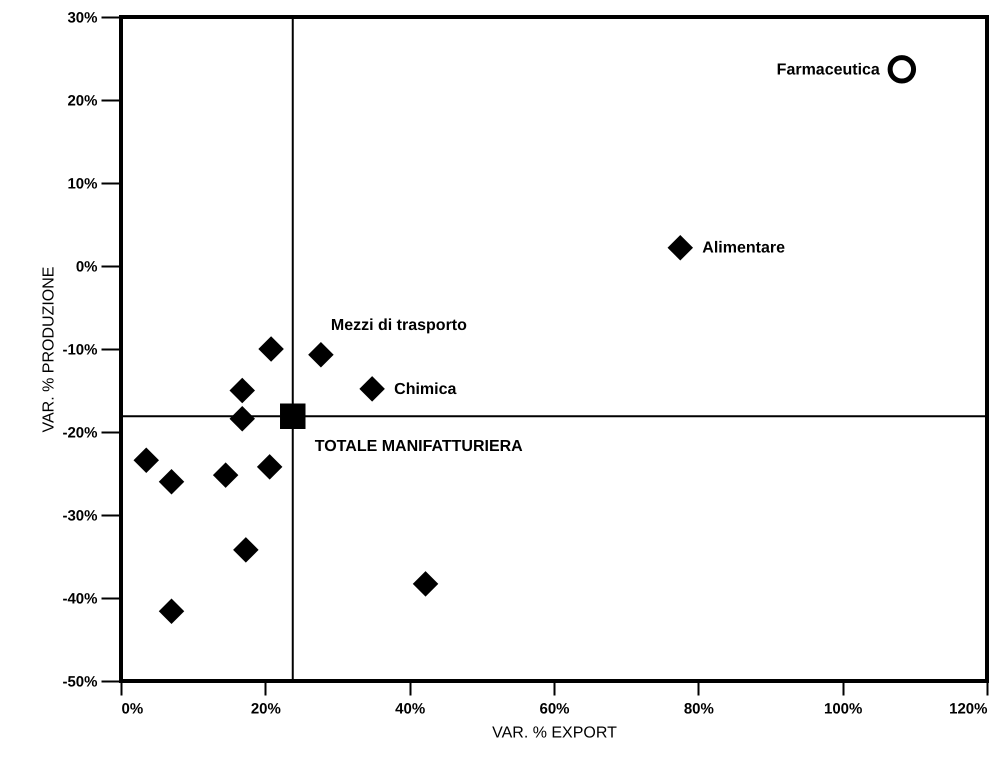  I want to click on y-tick-label: 30%, so click(82, 18).